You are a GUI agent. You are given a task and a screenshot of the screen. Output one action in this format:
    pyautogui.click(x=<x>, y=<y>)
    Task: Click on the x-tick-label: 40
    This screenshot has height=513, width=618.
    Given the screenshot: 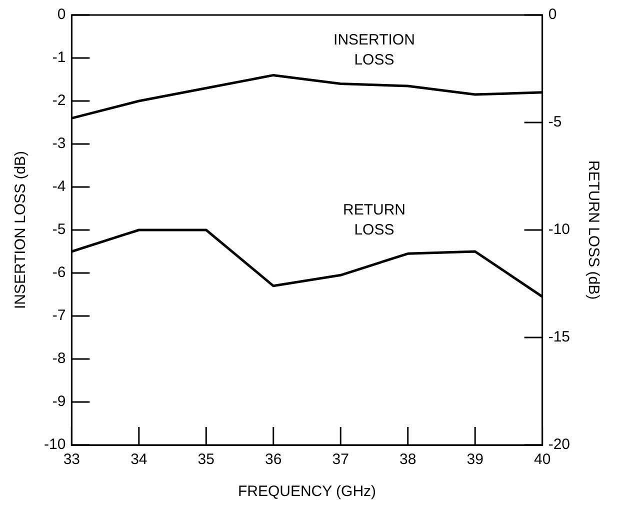 What is the action you would take?
    pyautogui.click(x=542, y=459)
    